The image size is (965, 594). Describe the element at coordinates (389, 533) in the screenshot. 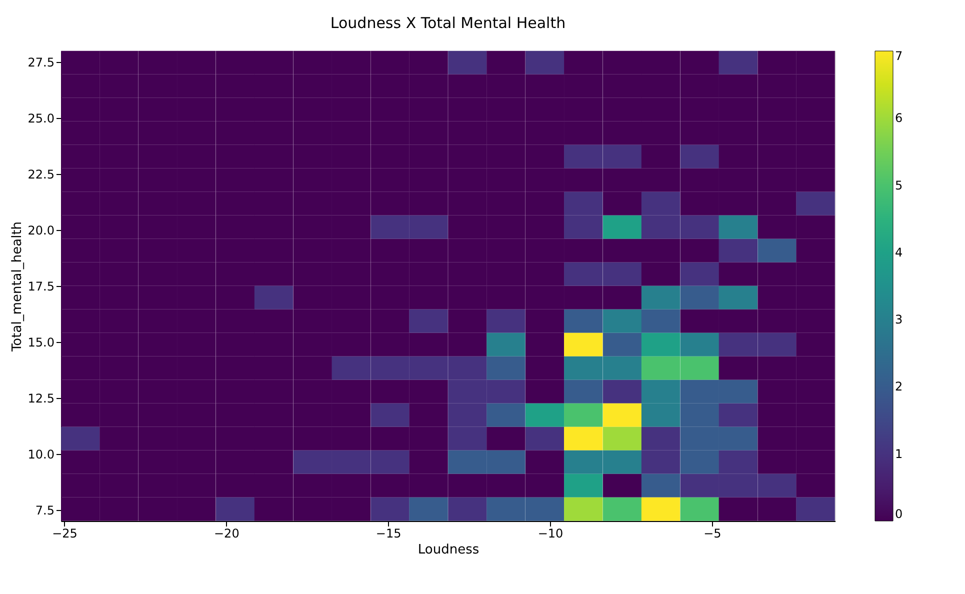

I see `x-tick-label: −15` at that location.